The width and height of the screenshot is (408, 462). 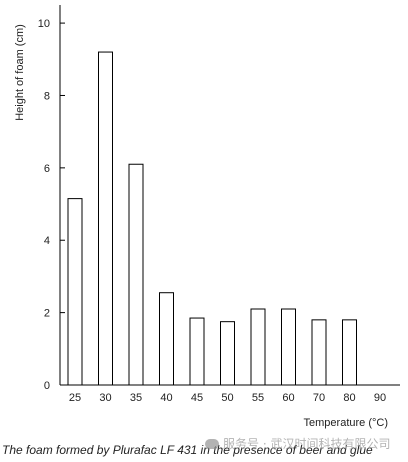 I want to click on y-tick-label: 8, so click(x=47, y=96).